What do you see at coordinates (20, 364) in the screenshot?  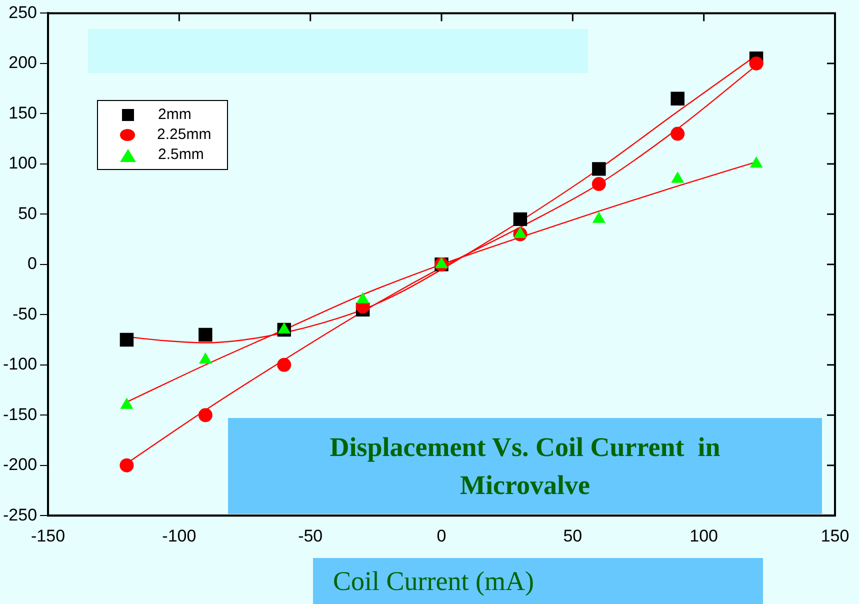 I see `y-tick-label: -100` at bounding box center [20, 364].